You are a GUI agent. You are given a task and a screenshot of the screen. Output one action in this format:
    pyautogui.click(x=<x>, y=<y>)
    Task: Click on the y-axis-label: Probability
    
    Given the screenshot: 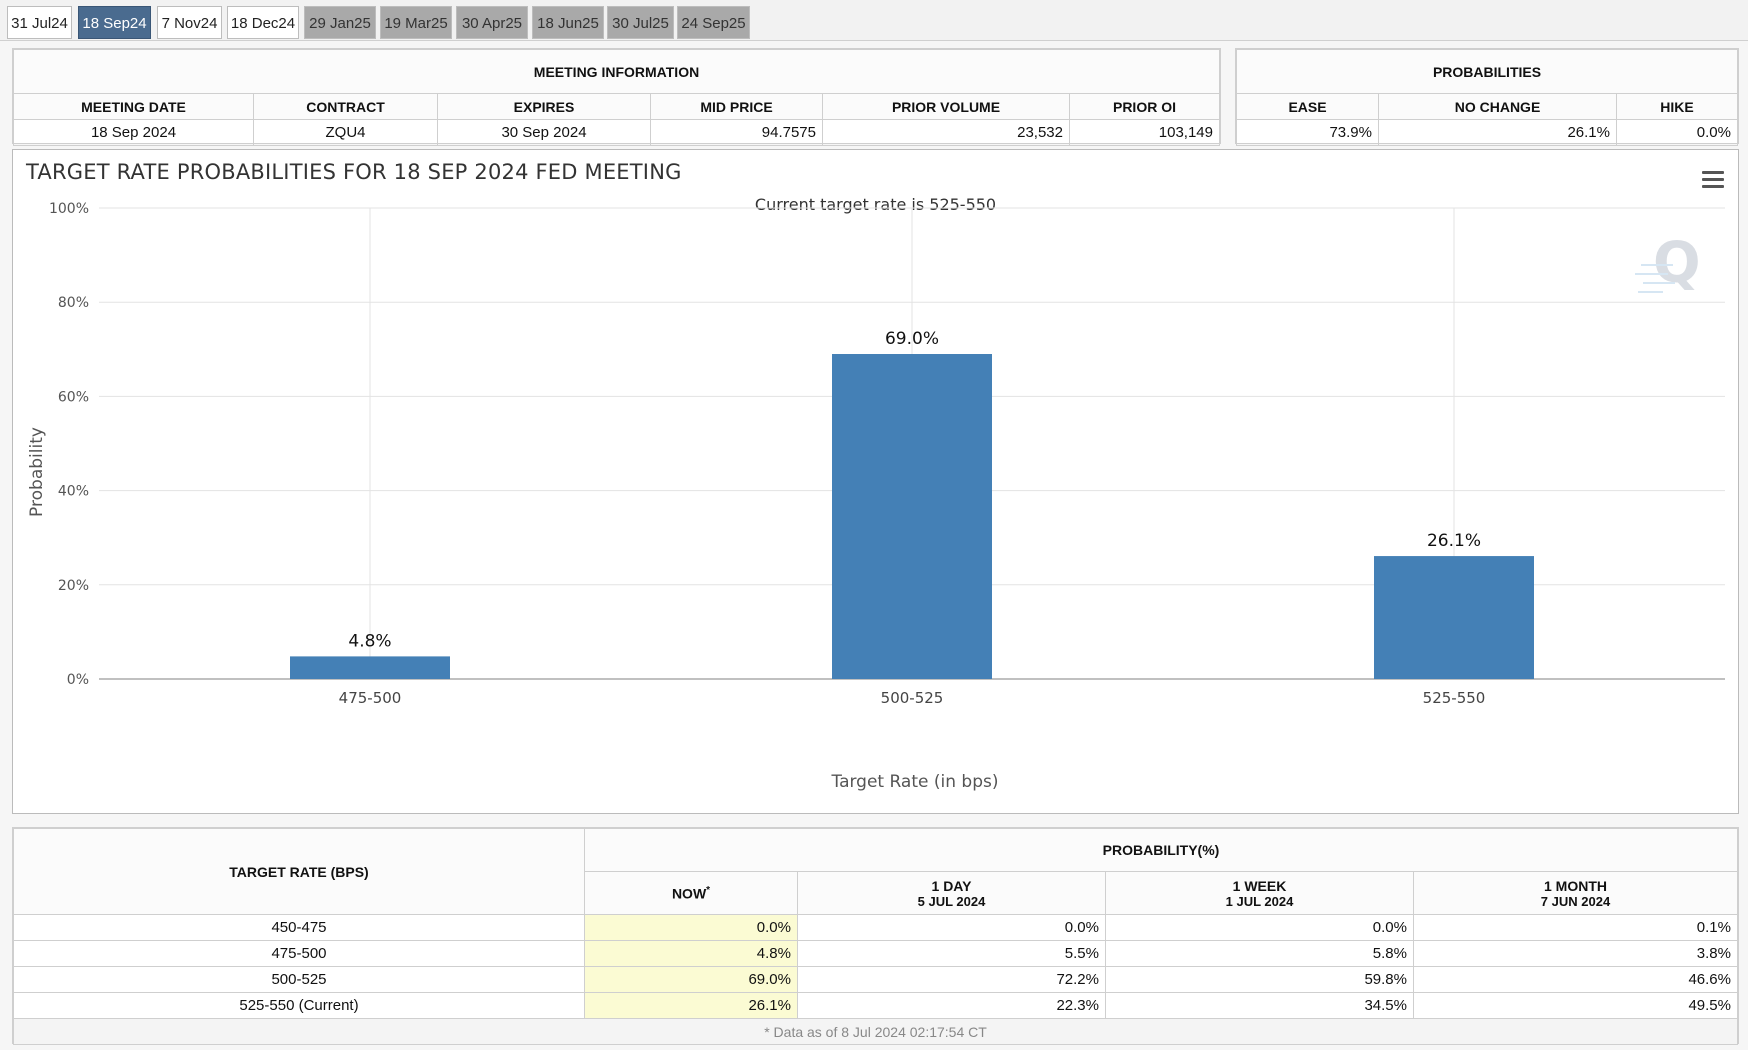 What is the action you would take?
    pyautogui.click(x=37, y=472)
    